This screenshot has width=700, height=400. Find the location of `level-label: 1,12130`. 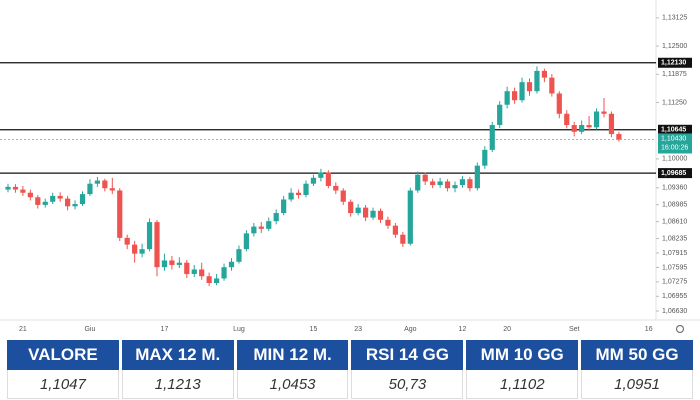

level-label: 1,12130 is located at coordinates (673, 63).